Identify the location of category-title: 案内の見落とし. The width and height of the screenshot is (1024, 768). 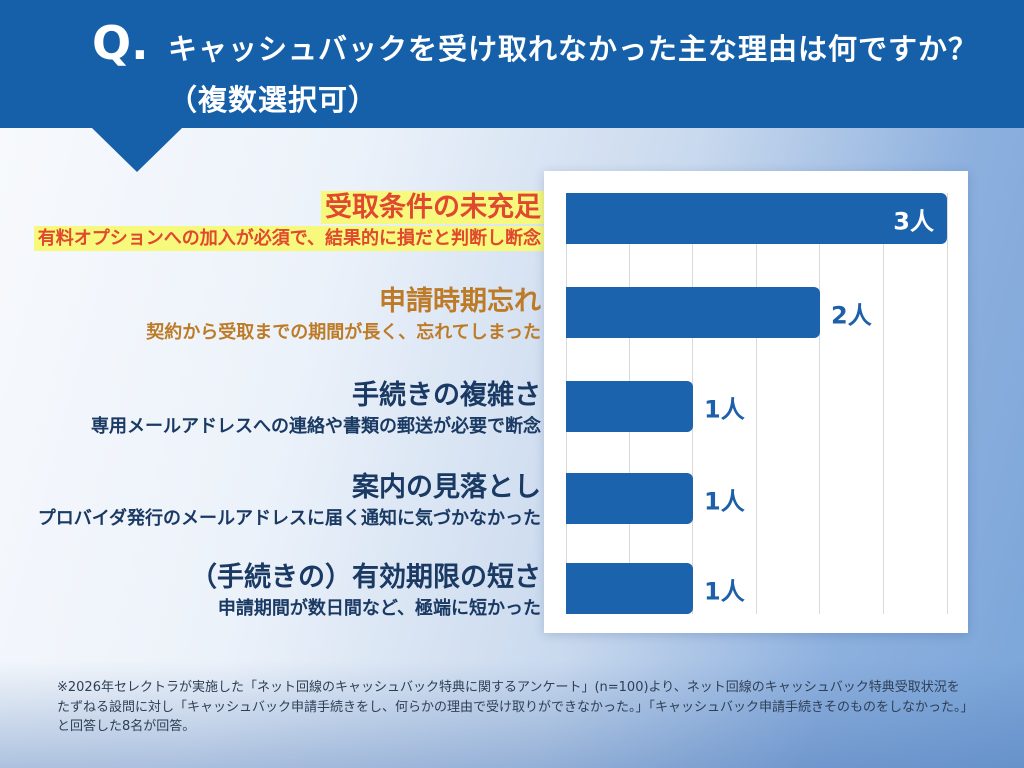
(446, 487).